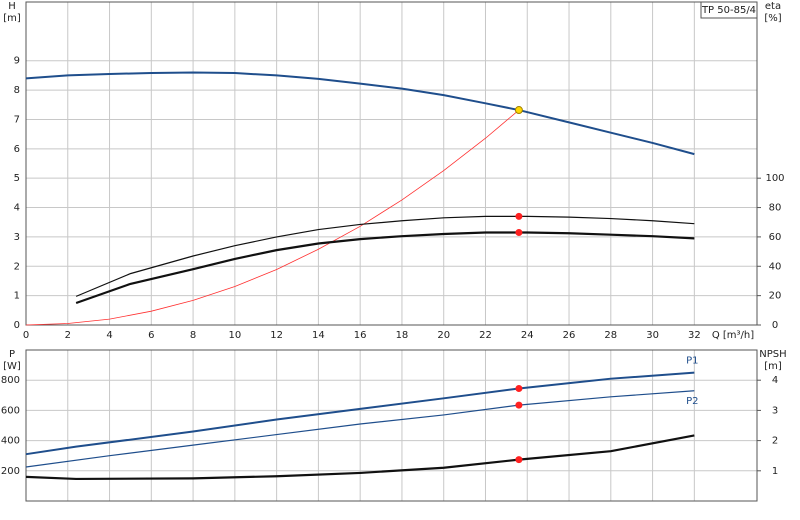 The height and width of the screenshot is (520, 800). I want to click on y2-tick-label: 20, so click(775, 296).